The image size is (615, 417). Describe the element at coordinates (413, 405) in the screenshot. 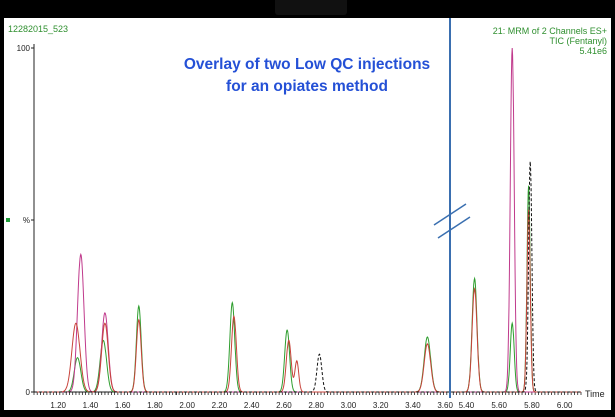

I see `x-tick-label: 3.40` at that location.